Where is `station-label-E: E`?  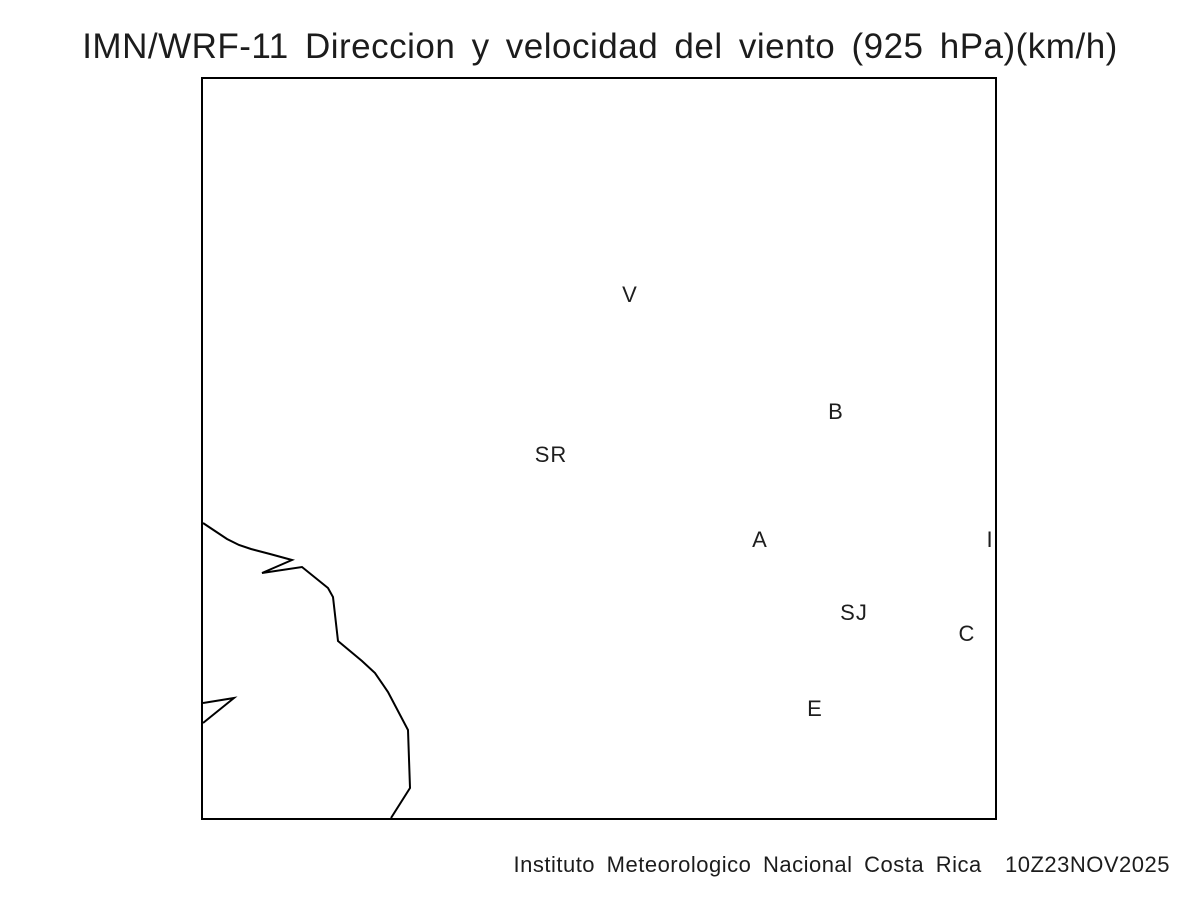 station-label-E: E is located at coordinates (815, 708).